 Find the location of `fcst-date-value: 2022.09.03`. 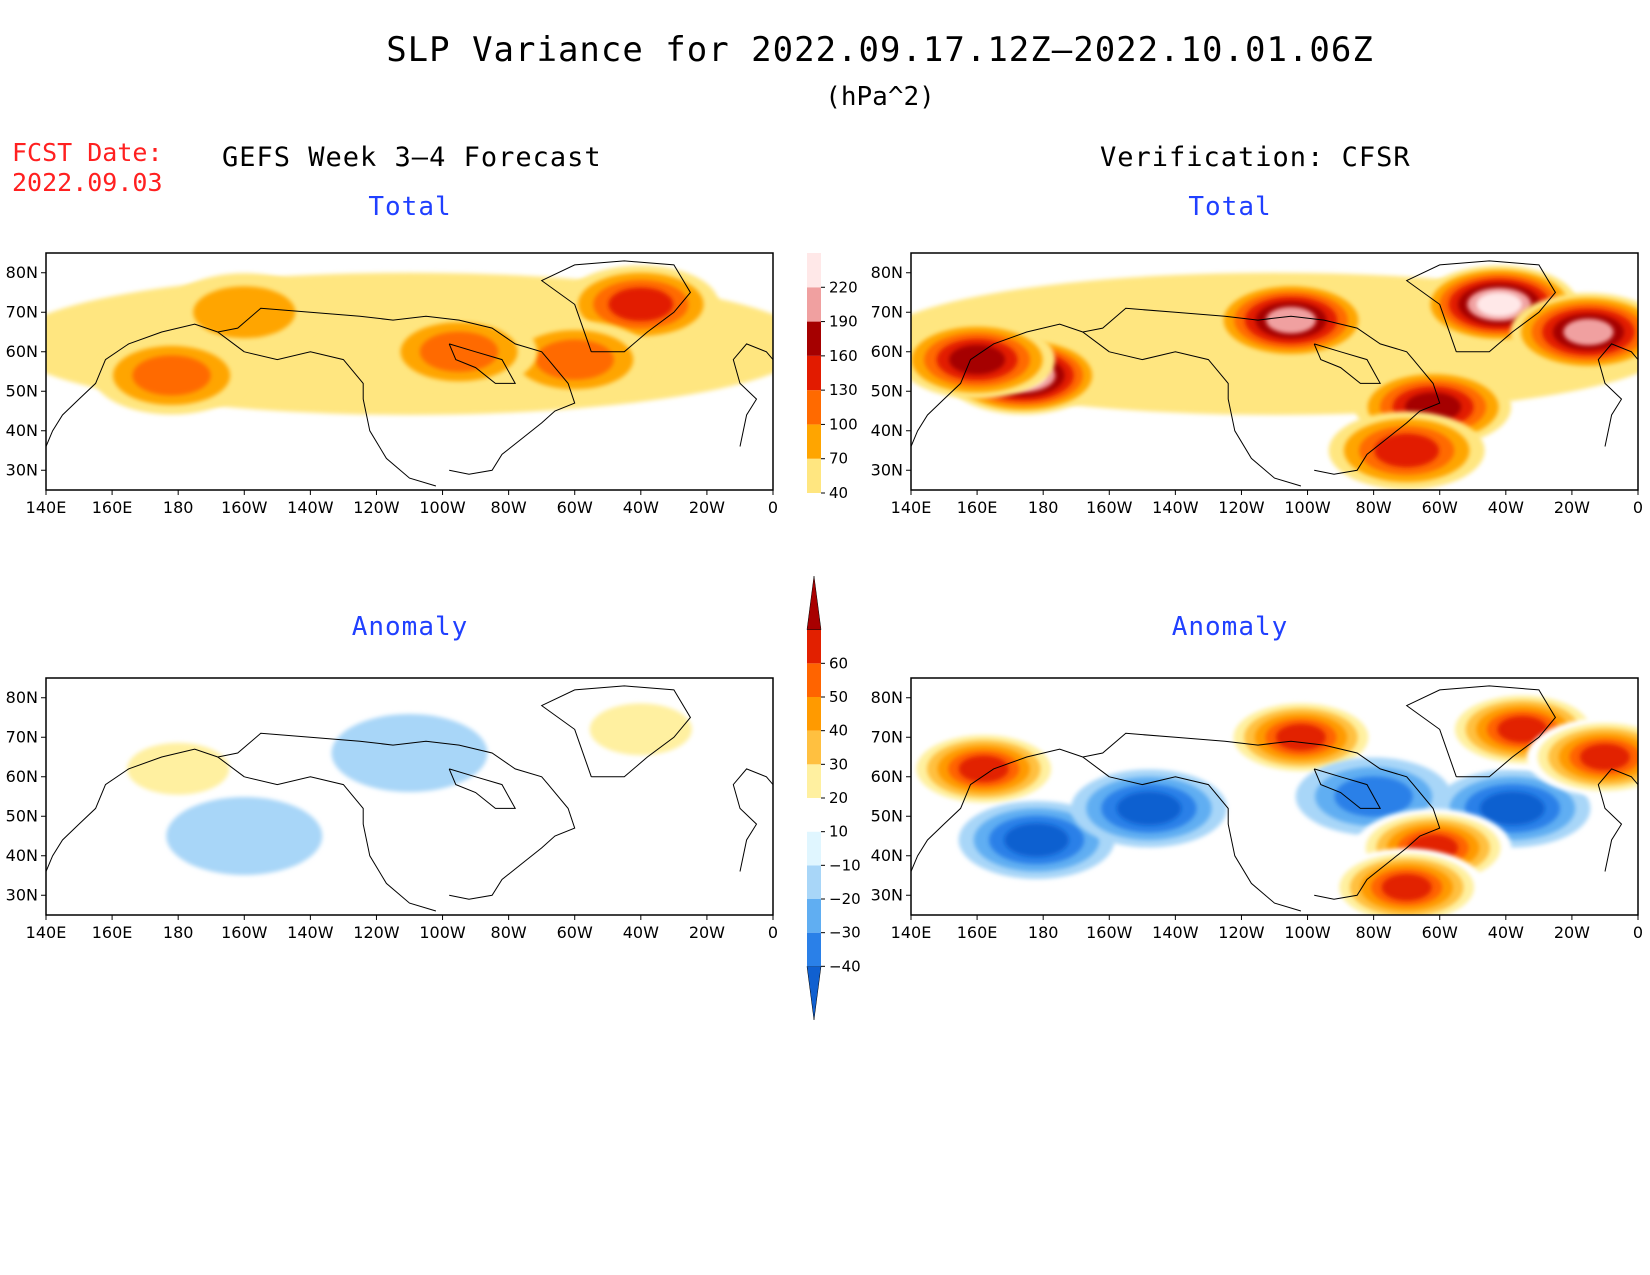

fcst-date-value: 2022.09.03 is located at coordinates (87, 182).